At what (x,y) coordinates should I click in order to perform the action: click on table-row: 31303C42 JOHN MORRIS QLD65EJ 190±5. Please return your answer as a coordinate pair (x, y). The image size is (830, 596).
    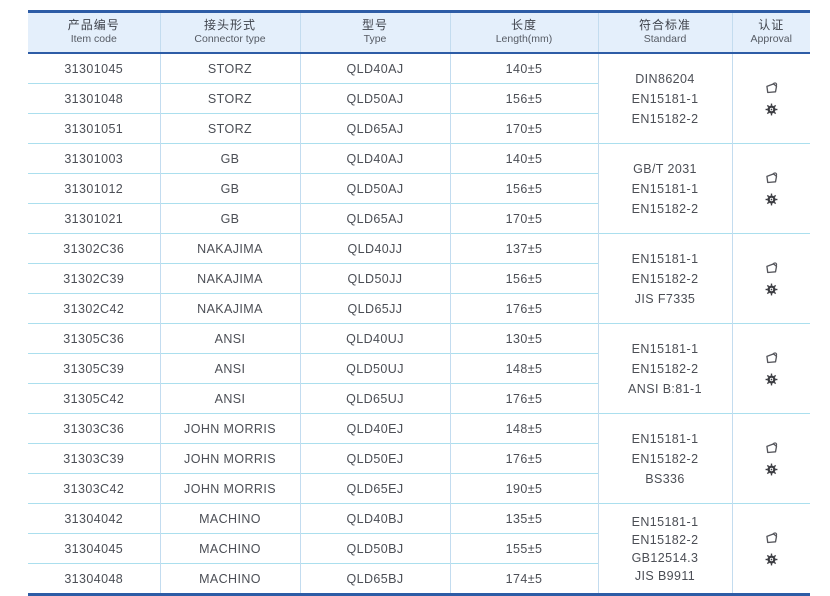
    Looking at the image, I should click on (419, 488).